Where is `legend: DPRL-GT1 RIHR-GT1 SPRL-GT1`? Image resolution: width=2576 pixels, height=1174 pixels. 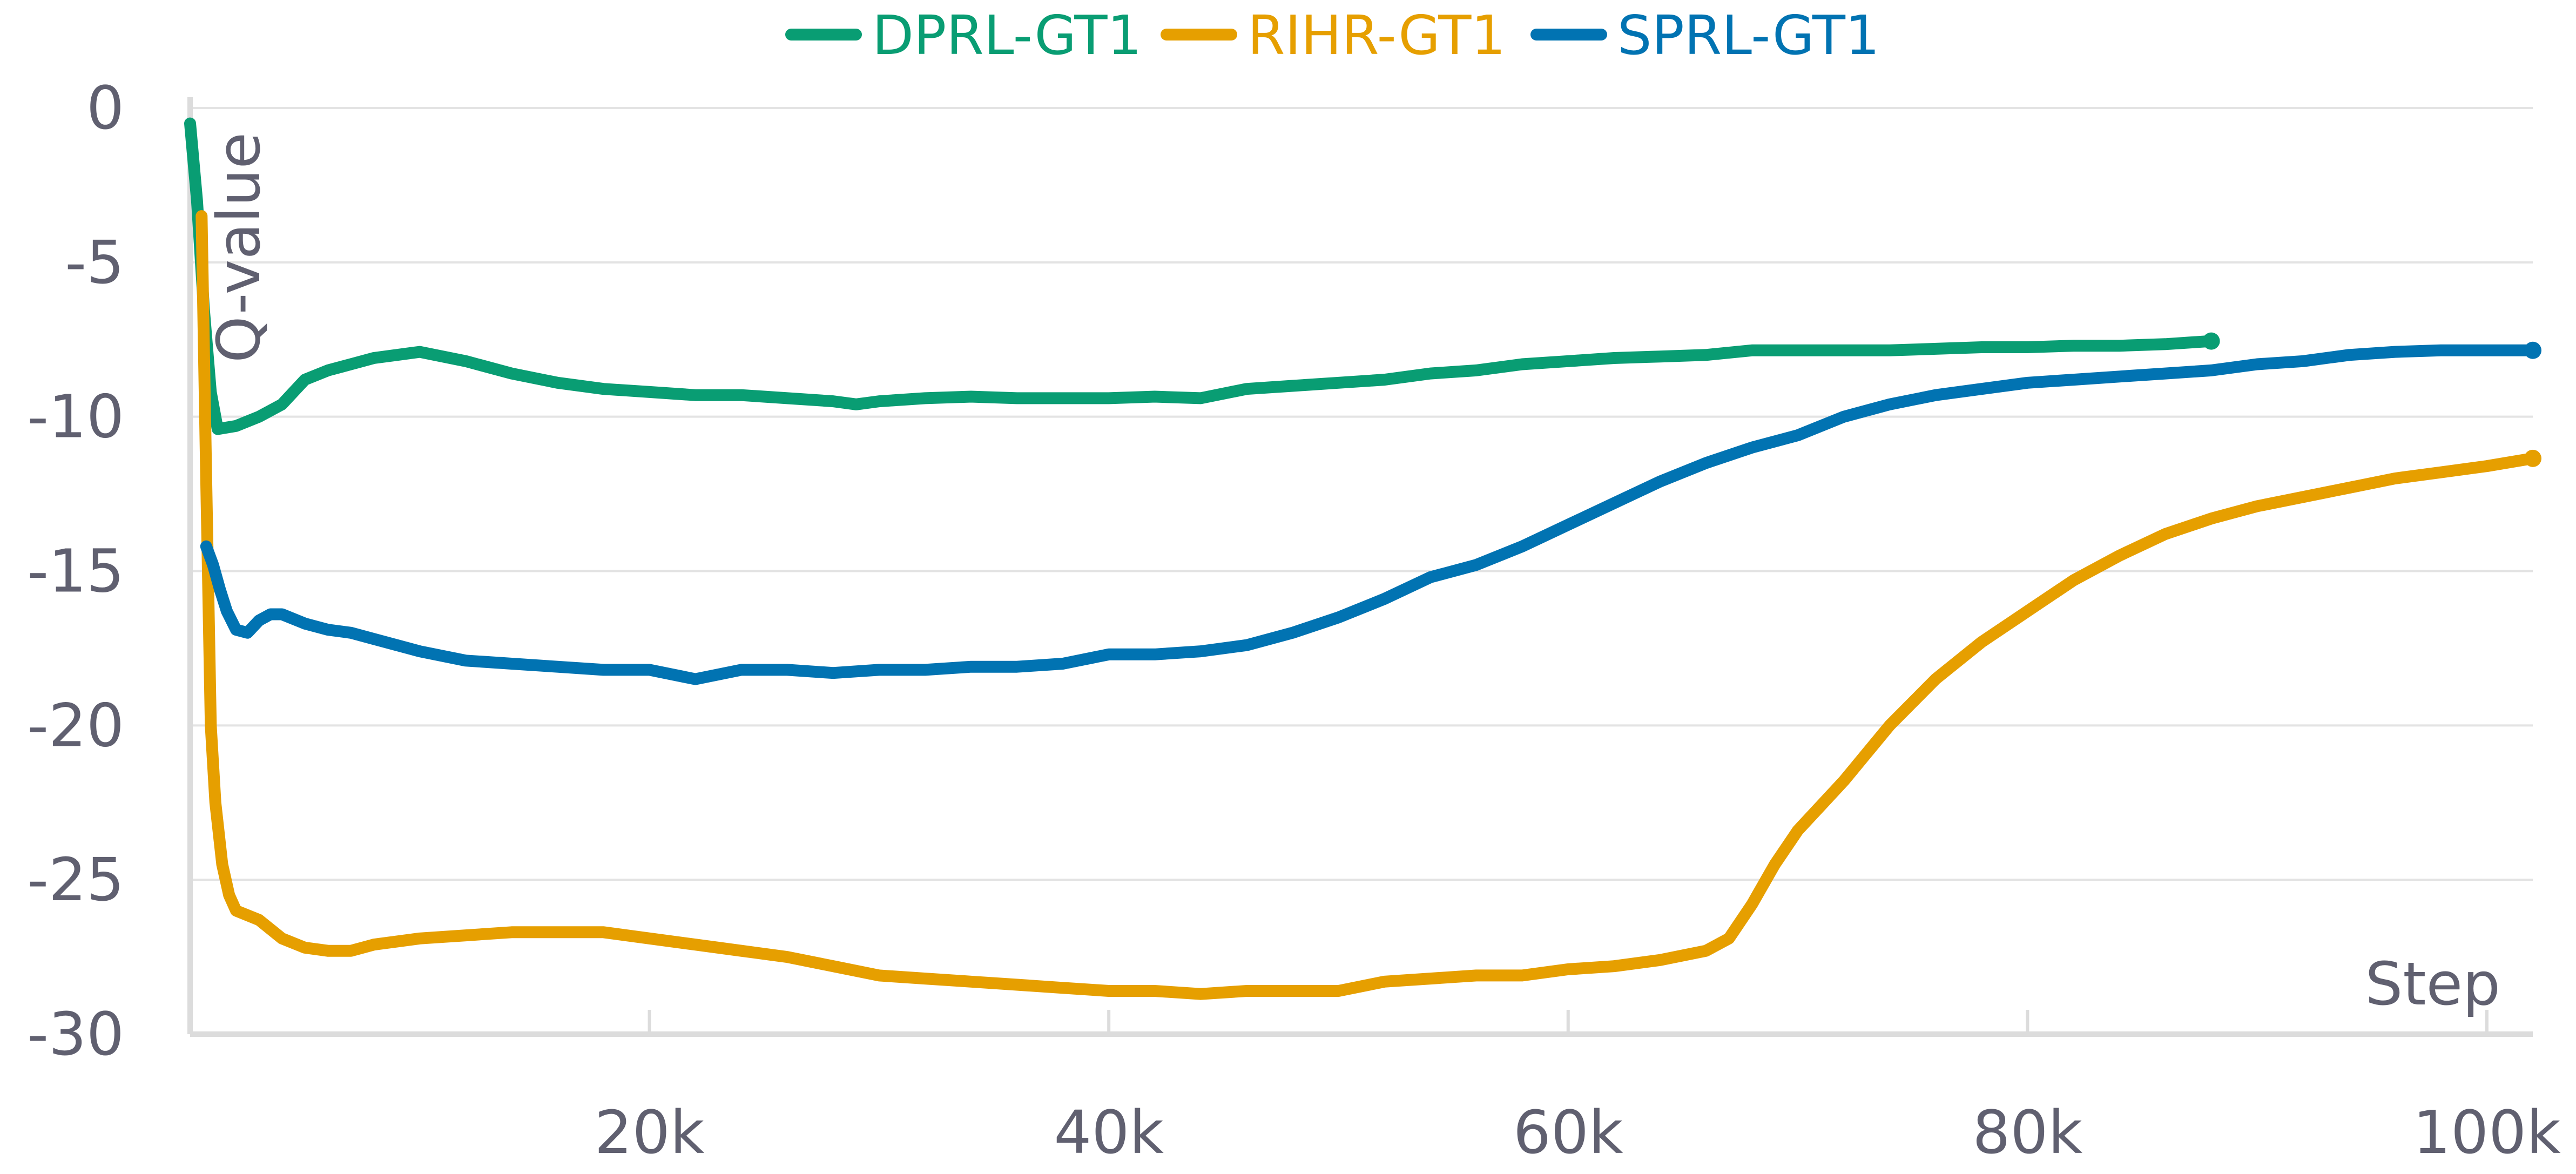
legend: DPRL-GT1 RIHR-GT1 SPRL-GT1 is located at coordinates (1332, 35).